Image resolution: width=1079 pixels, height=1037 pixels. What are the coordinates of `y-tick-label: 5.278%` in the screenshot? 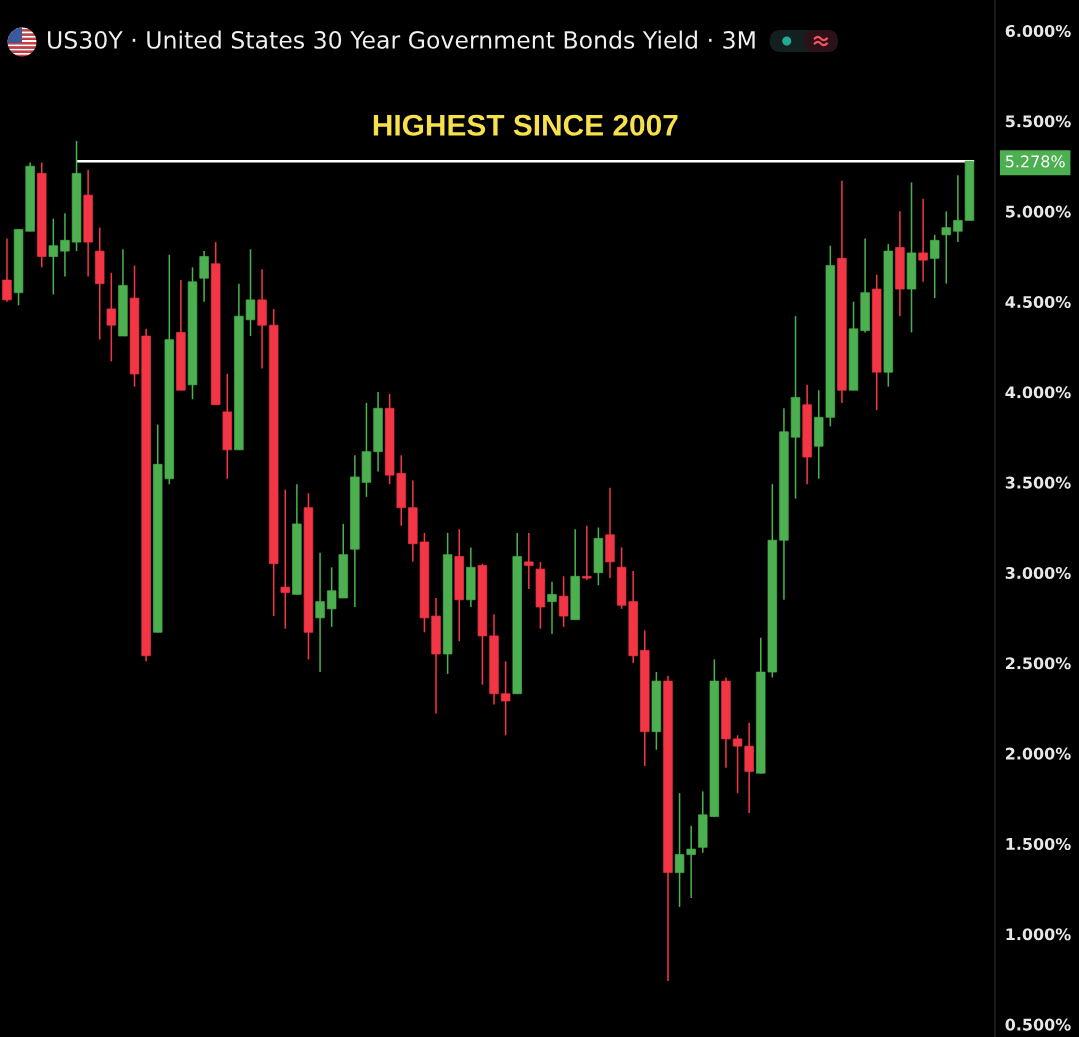 It's located at (1035, 161).